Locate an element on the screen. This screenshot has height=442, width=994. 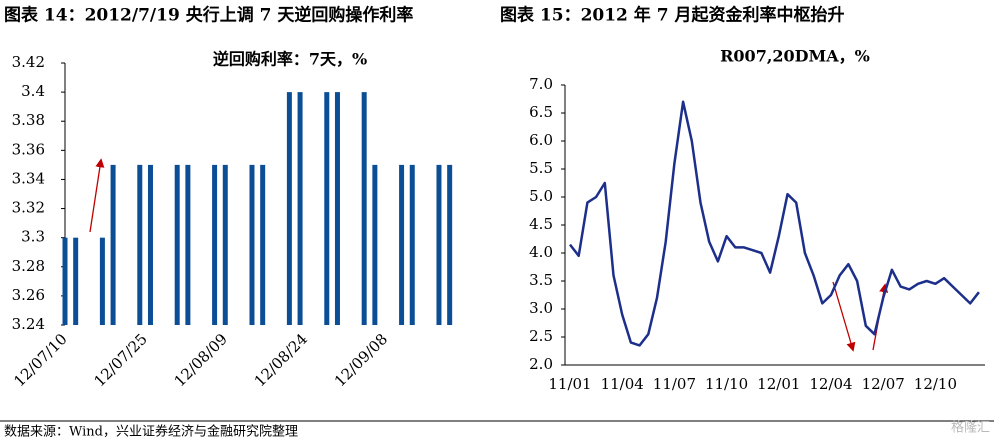
y-tick-label: 5.5 is located at coordinates (541, 168).